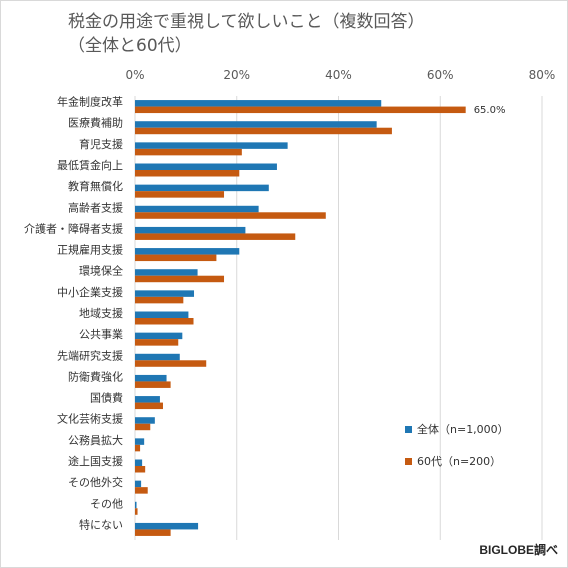  I want to click on category-label: その他外交, so click(95, 482).